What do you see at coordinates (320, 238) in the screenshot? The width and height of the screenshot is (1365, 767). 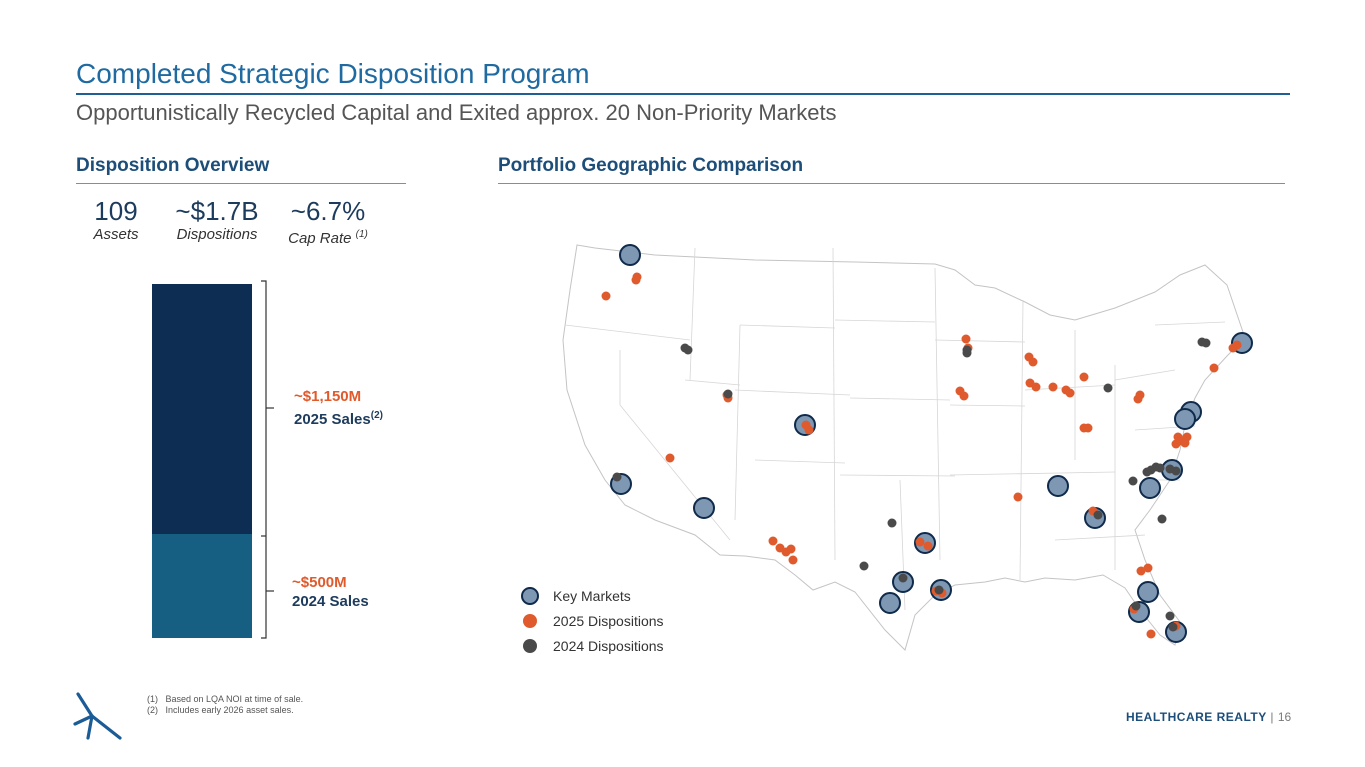 I see `stat-cap-rate-label: Cap Rate` at bounding box center [320, 238].